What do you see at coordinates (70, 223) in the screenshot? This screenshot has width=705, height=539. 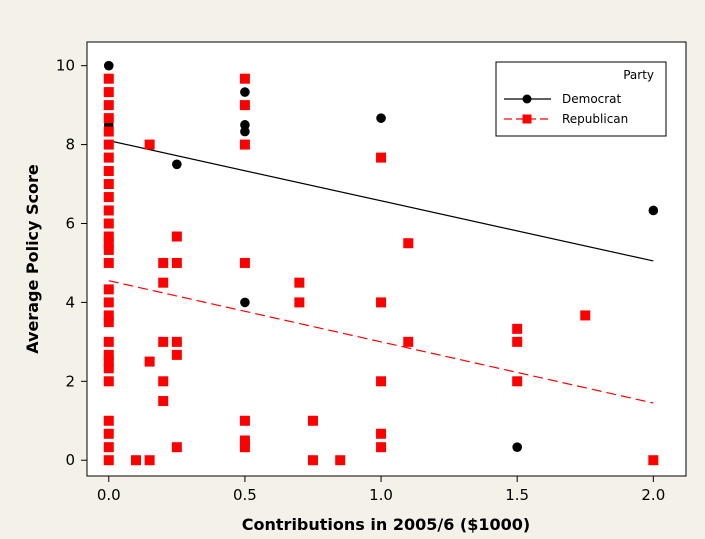 I see `y-tick-label: 6` at bounding box center [70, 223].